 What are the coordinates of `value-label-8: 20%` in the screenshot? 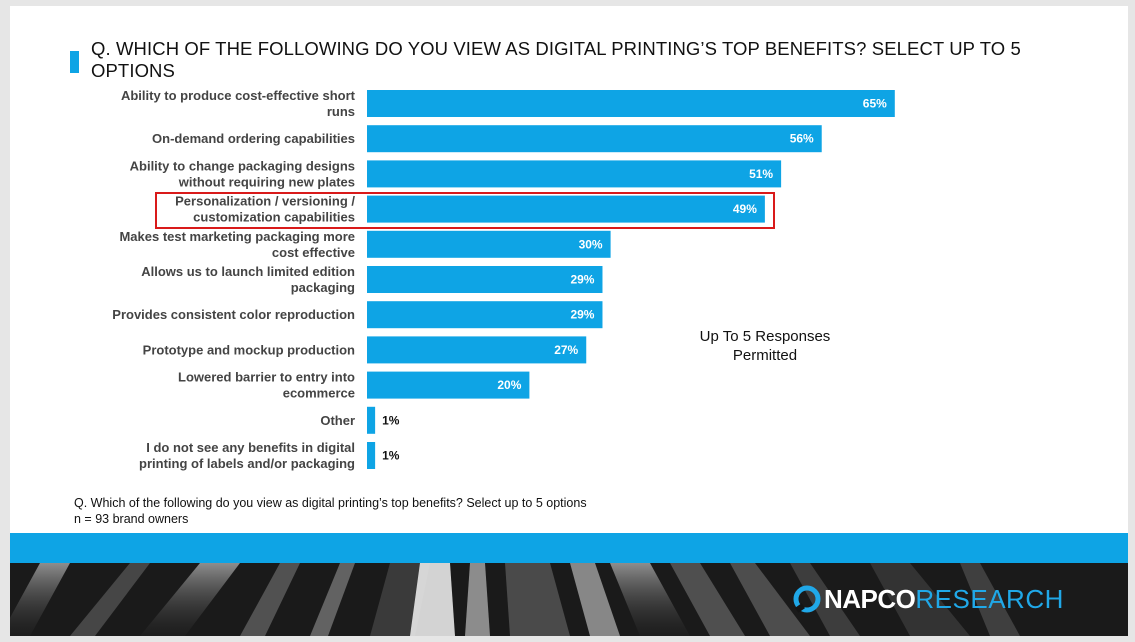 It's located at (509, 385).